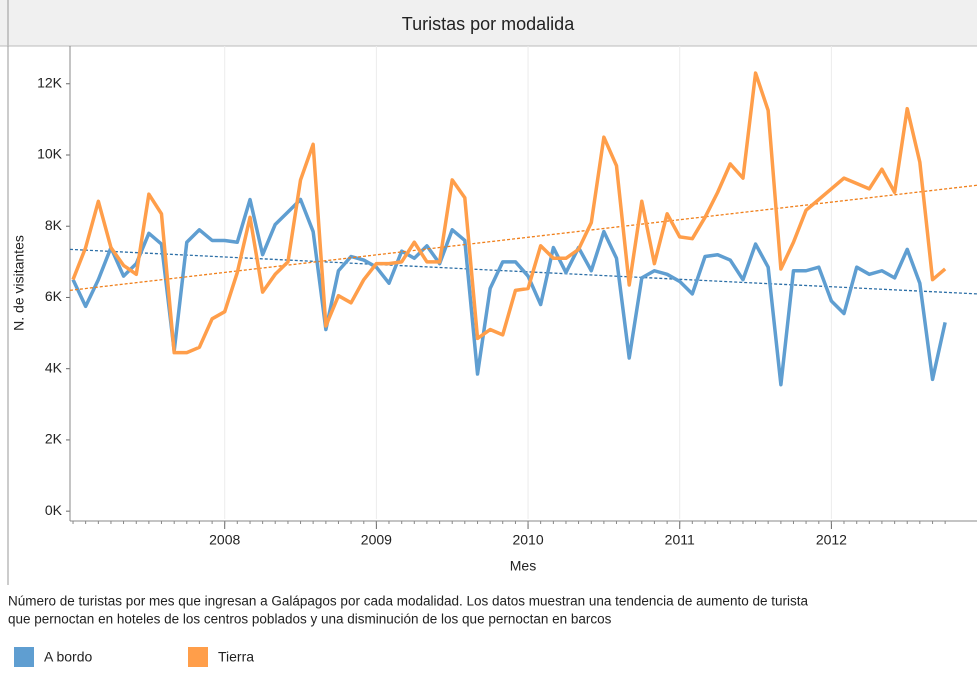  I want to click on x-axis-title: Mes, so click(523, 566).